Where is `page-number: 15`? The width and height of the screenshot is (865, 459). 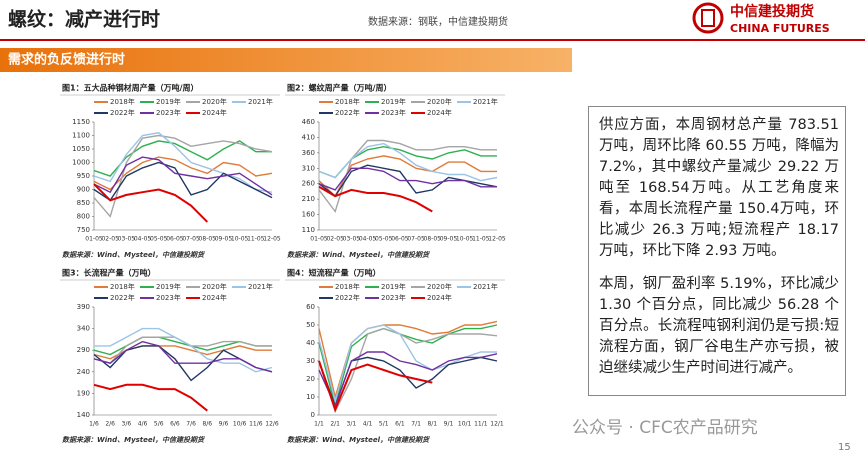 page-number: 15 is located at coordinates (844, 447).